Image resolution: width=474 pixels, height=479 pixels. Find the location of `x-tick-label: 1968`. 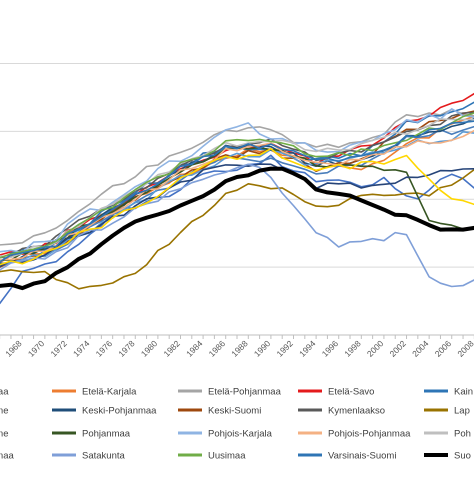

x-tick-label: 1968 is located at coordinates (13, 348).